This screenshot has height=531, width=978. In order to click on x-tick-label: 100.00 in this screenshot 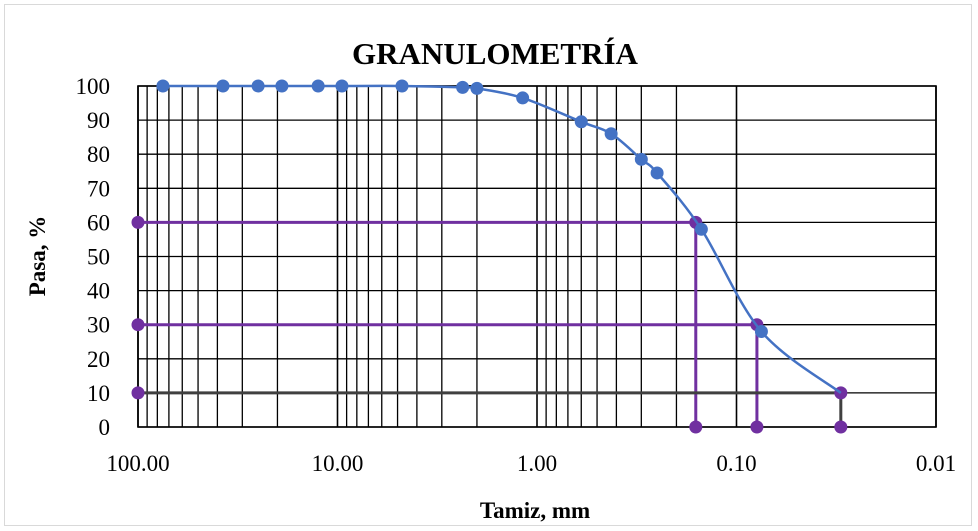, I will do `click(137, 463)`.